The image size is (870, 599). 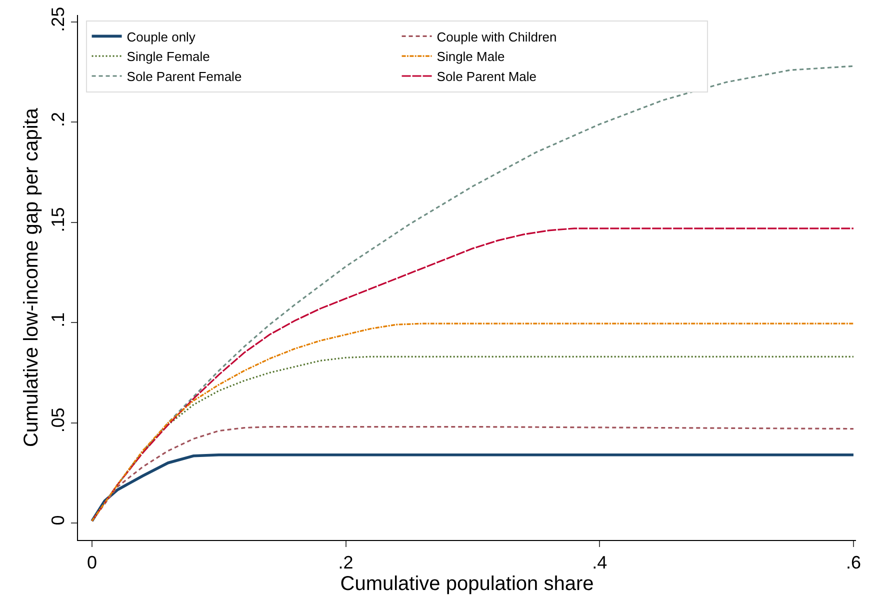 What do you see at coordinates (470, 56) in the screenshot?
I see `legend-label: Single Male` at bounding box center [470, 56].